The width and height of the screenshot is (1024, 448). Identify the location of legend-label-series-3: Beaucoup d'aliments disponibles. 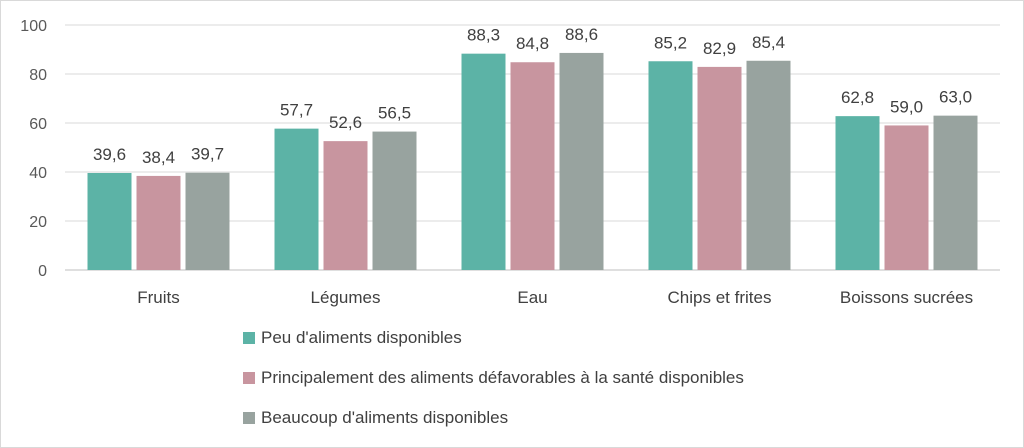
(385, 417).